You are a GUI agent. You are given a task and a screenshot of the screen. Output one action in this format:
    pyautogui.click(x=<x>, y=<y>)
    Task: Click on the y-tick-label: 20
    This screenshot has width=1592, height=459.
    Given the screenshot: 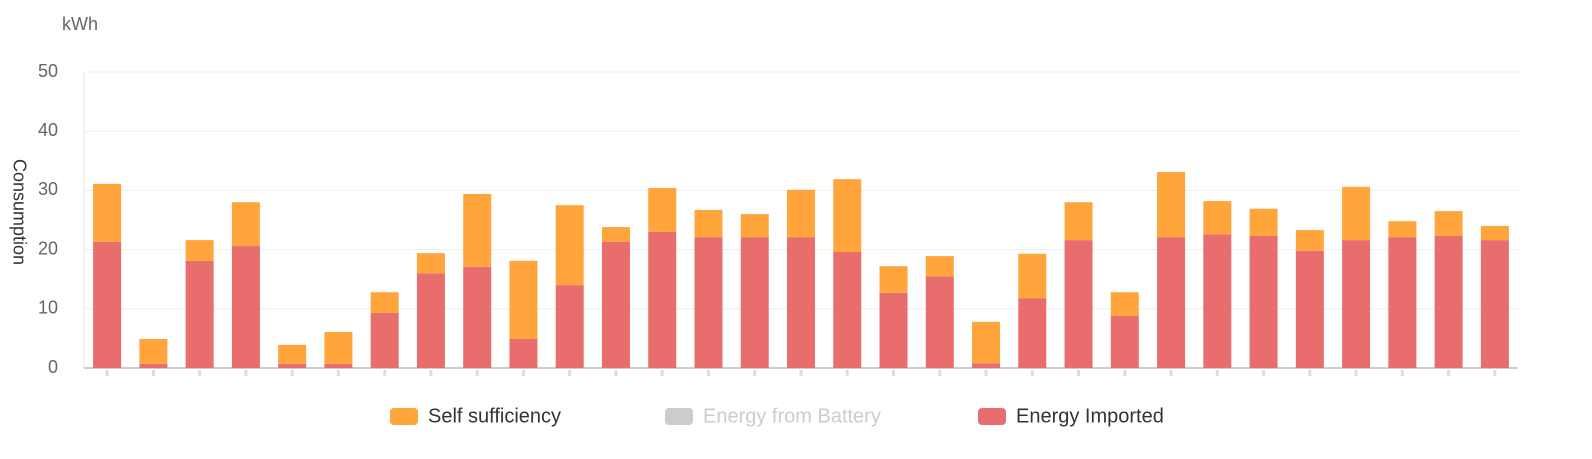 What is the action you would take?
    pyautogui.click(x=48, y=248)
    